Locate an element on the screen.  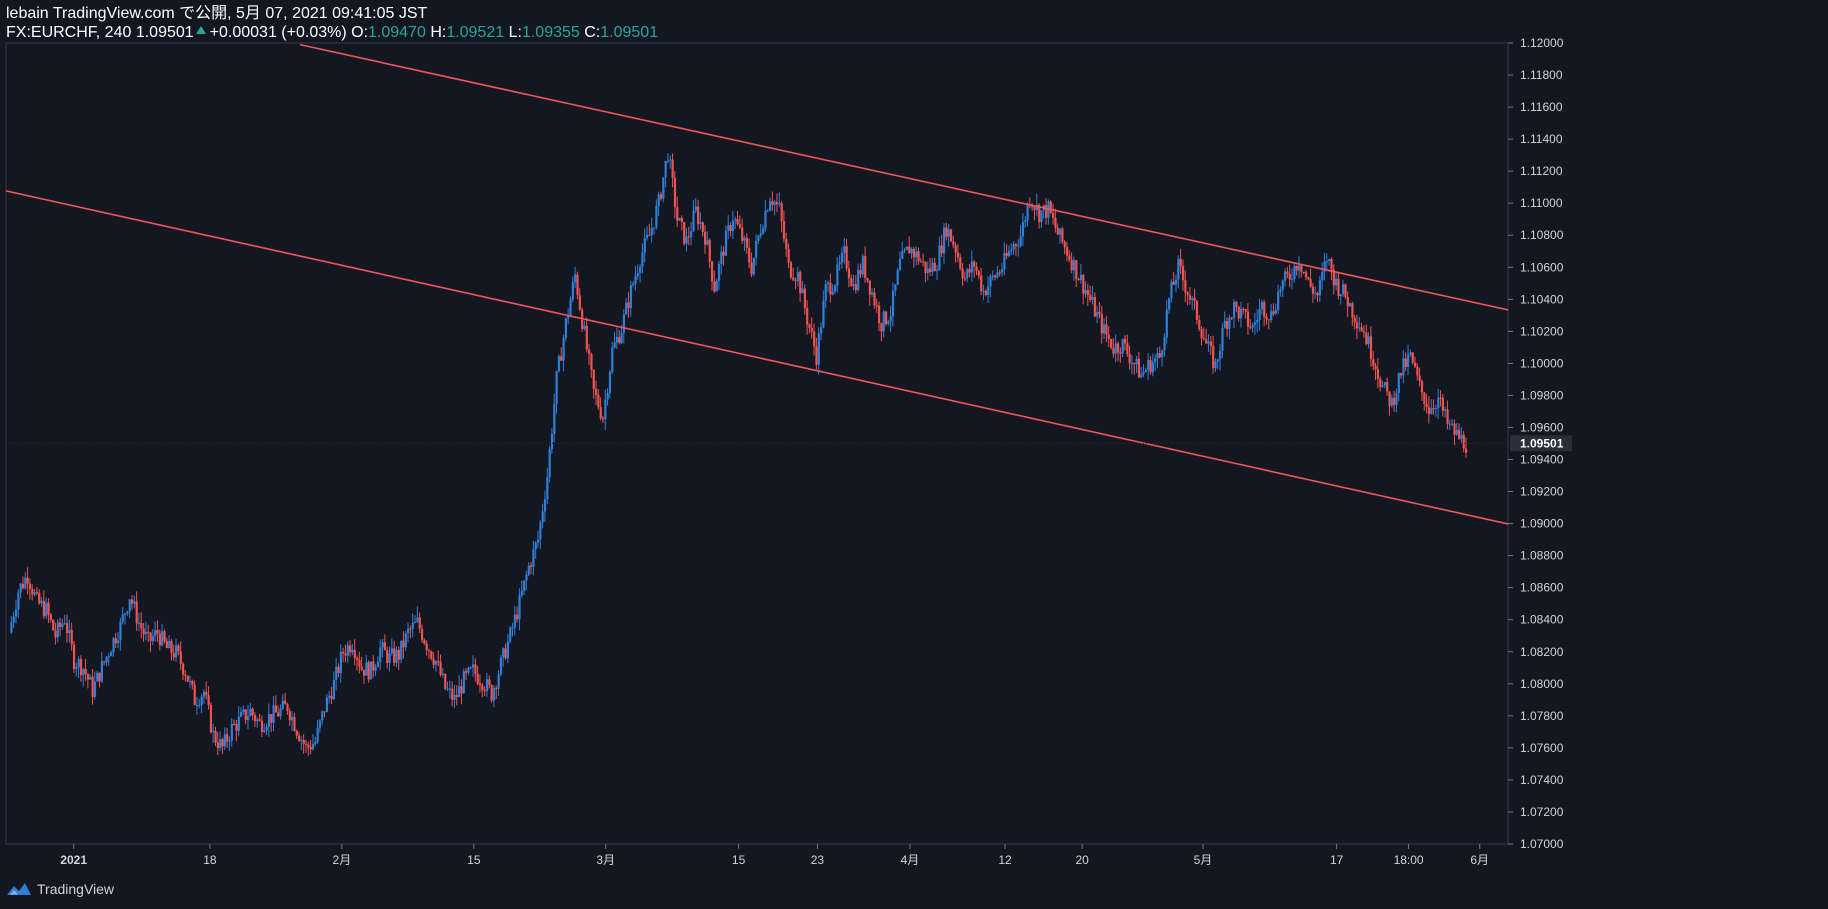
footer-brand: TradingView is located at coordinates (60, 889).